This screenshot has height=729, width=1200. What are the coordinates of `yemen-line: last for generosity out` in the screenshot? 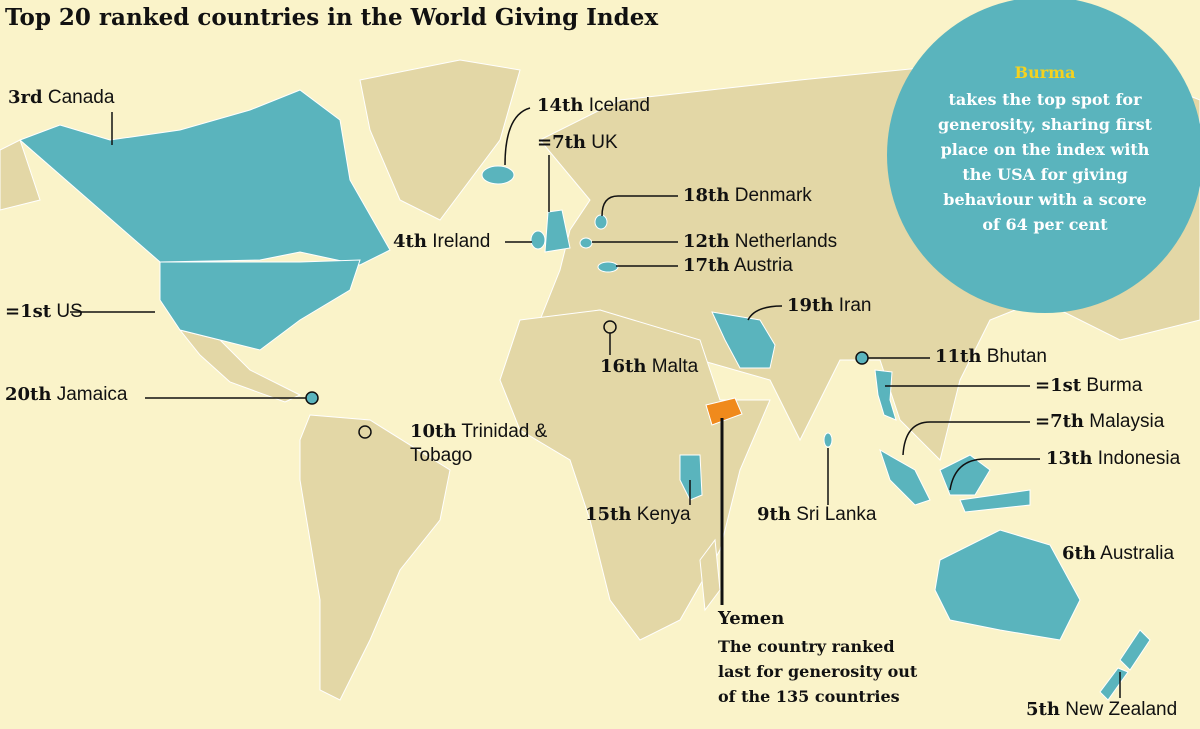 It's located at (818, 671).